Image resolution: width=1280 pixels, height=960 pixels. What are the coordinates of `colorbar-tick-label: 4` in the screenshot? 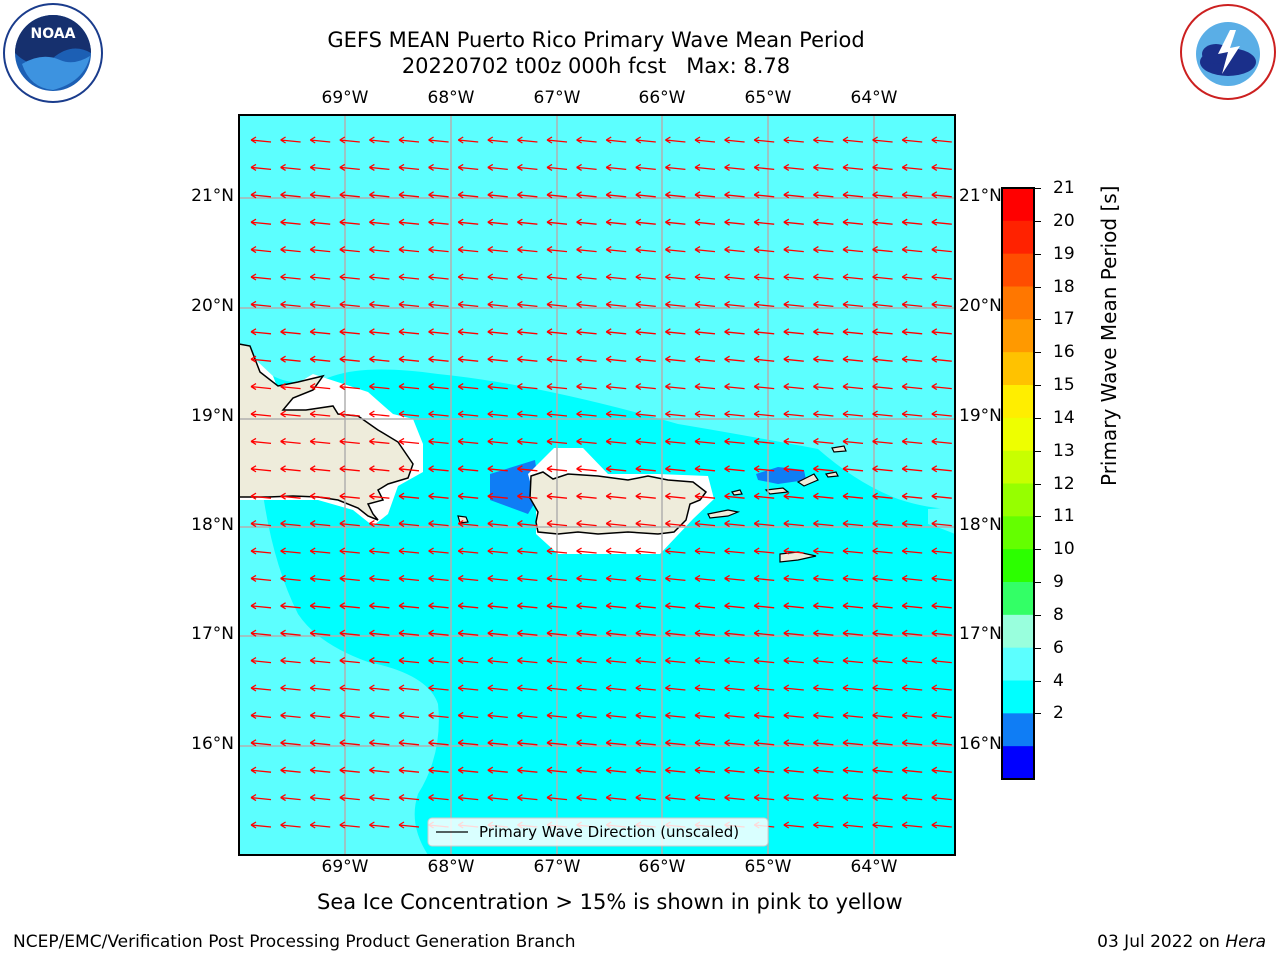 It's located at (1058, 680).